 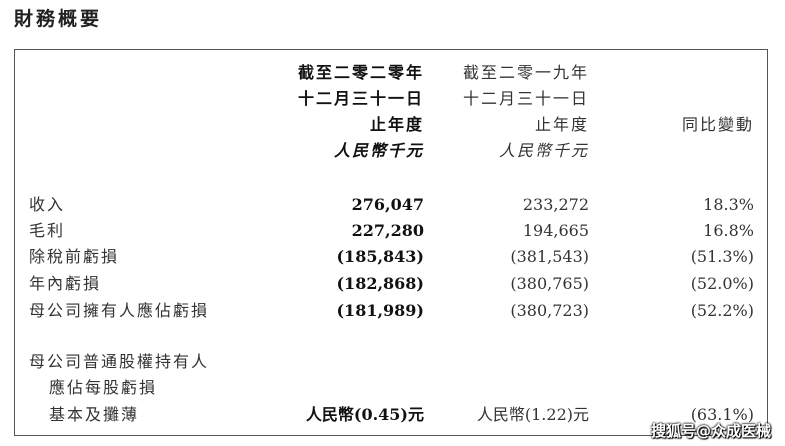 I want to click on watermark: 搜狐号@众成医械, so click(x=710, y=431).